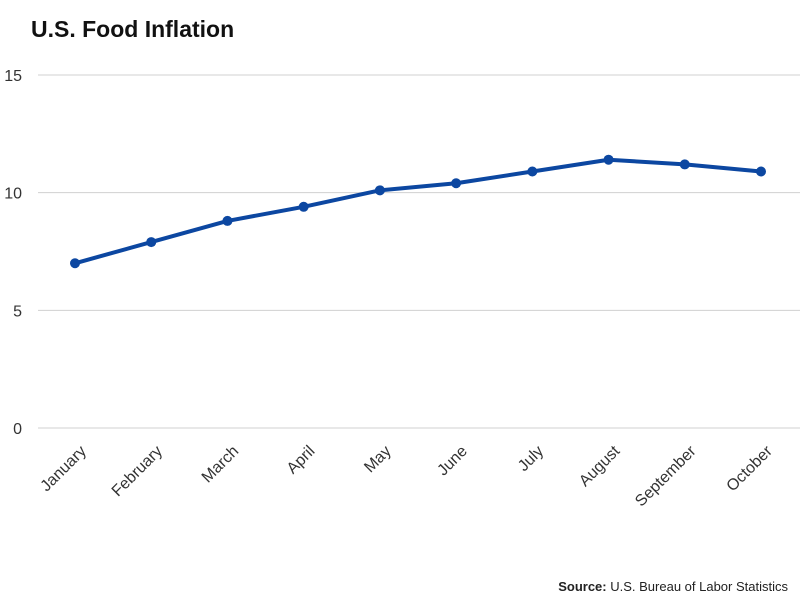  Describe the element at coordinates (666, 476) in the screenshot. I see `x-tick-label: September` at that location.